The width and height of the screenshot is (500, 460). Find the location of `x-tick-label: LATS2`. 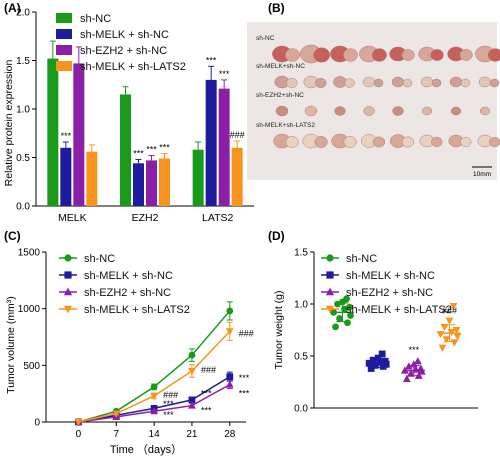

x-tick-label: LATS2 is located at coordinates (217, 218).